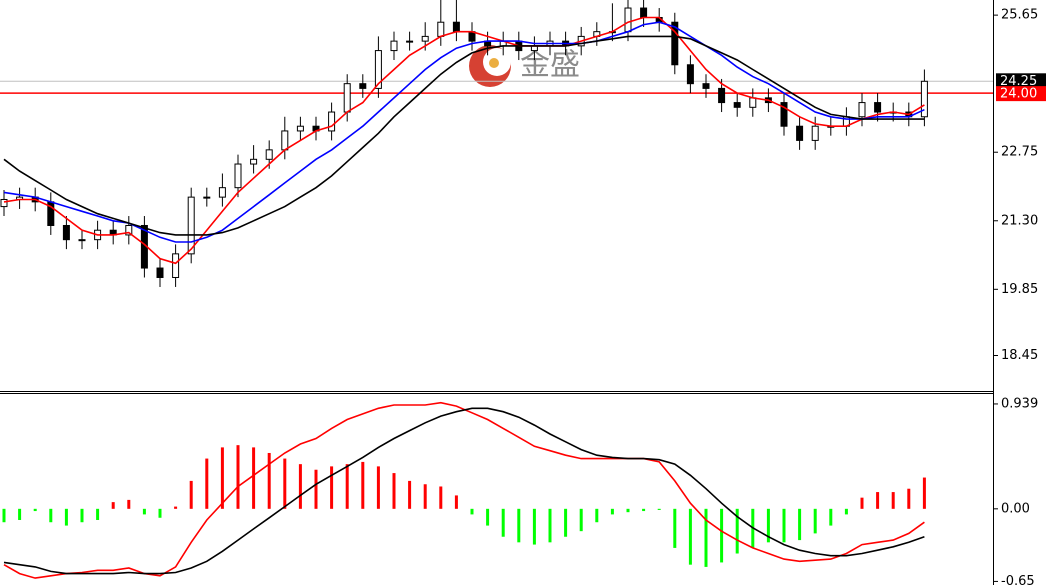  Describe the element at coordinates (1018, 94) in the screenshot. I see `level-label: 24.00` at that location.